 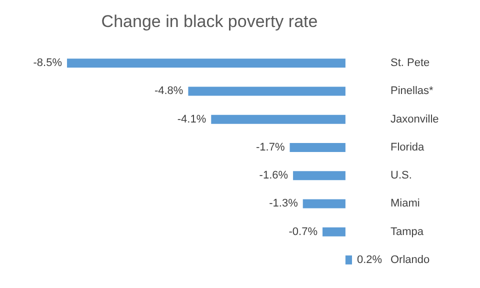 I want to click on data-label: -4.8%, so click(x=169, y=91).